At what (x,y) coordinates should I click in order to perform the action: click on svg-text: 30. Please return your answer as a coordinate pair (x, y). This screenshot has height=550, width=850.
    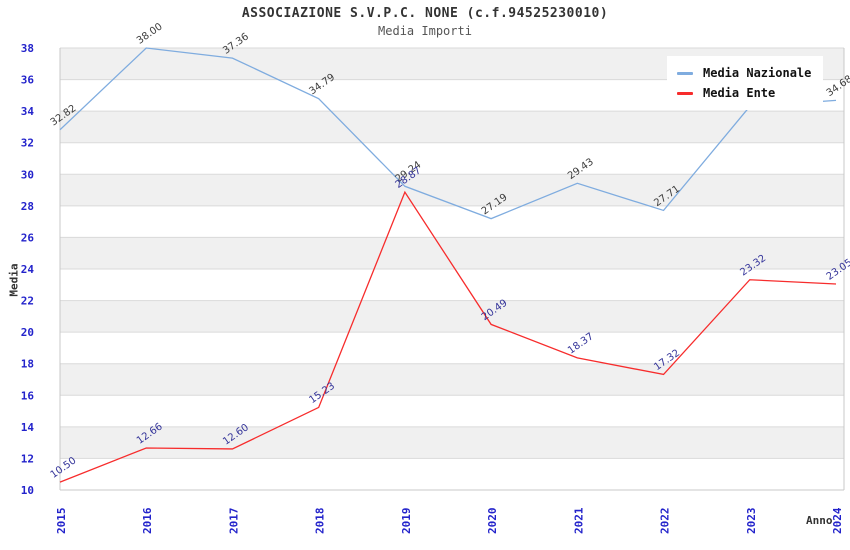
    Looking at the image, I should click on (27, 174).